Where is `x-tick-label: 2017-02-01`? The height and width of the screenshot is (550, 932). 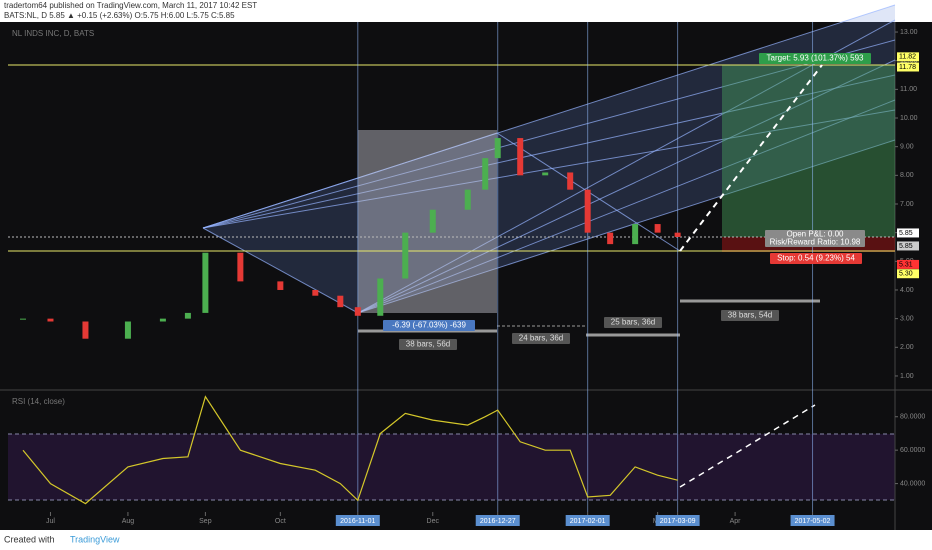 x-tick-label: 2017-02-01 is located at coordinates (588, 521).